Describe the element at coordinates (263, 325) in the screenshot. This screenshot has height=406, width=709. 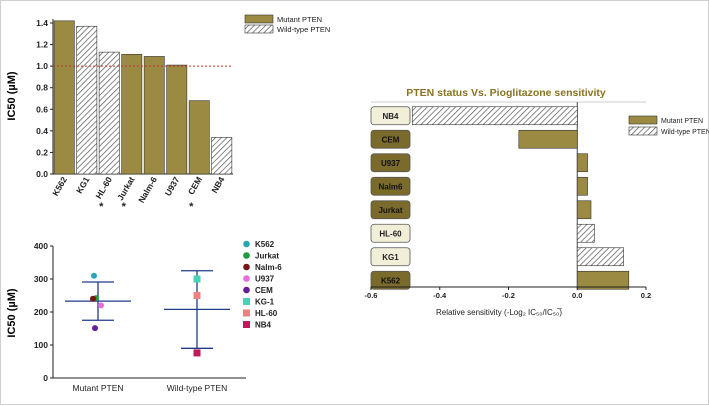
I see `legend-label-NB4: NB4` at that location.